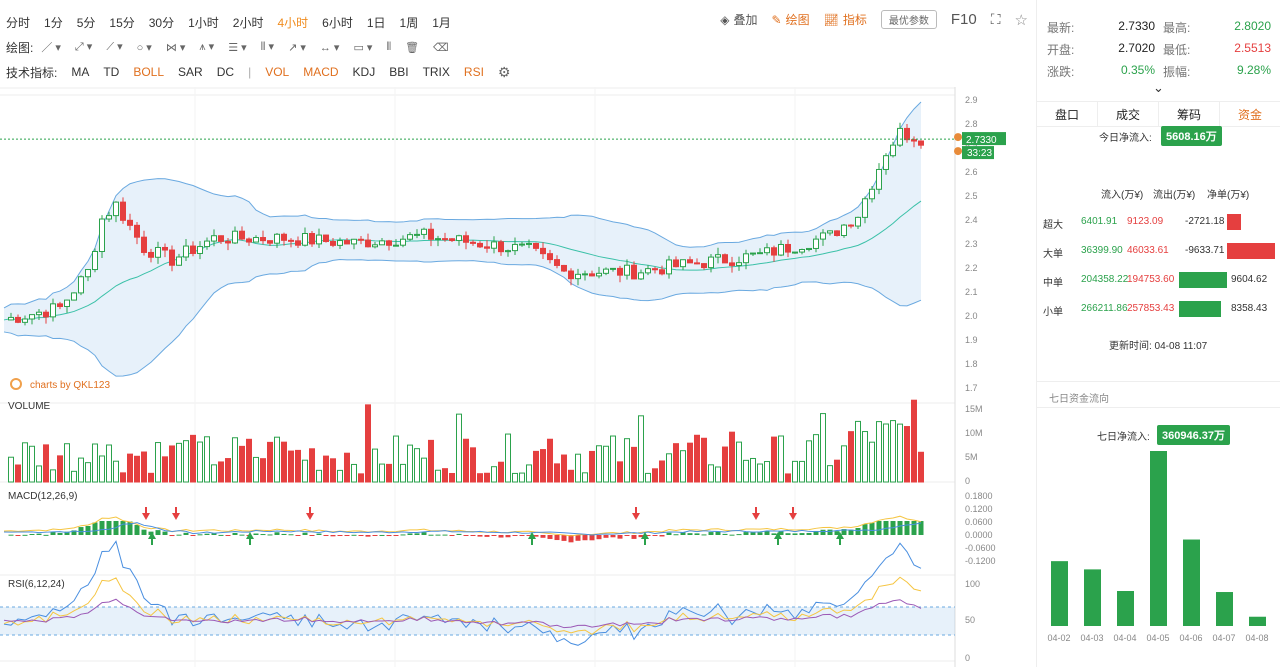 This screenshot has height=667, width=1280. Describe the element at coordinates (237, 47) in the screenshot. I see `fib-tool-icon: ☰ ▾` at that location.